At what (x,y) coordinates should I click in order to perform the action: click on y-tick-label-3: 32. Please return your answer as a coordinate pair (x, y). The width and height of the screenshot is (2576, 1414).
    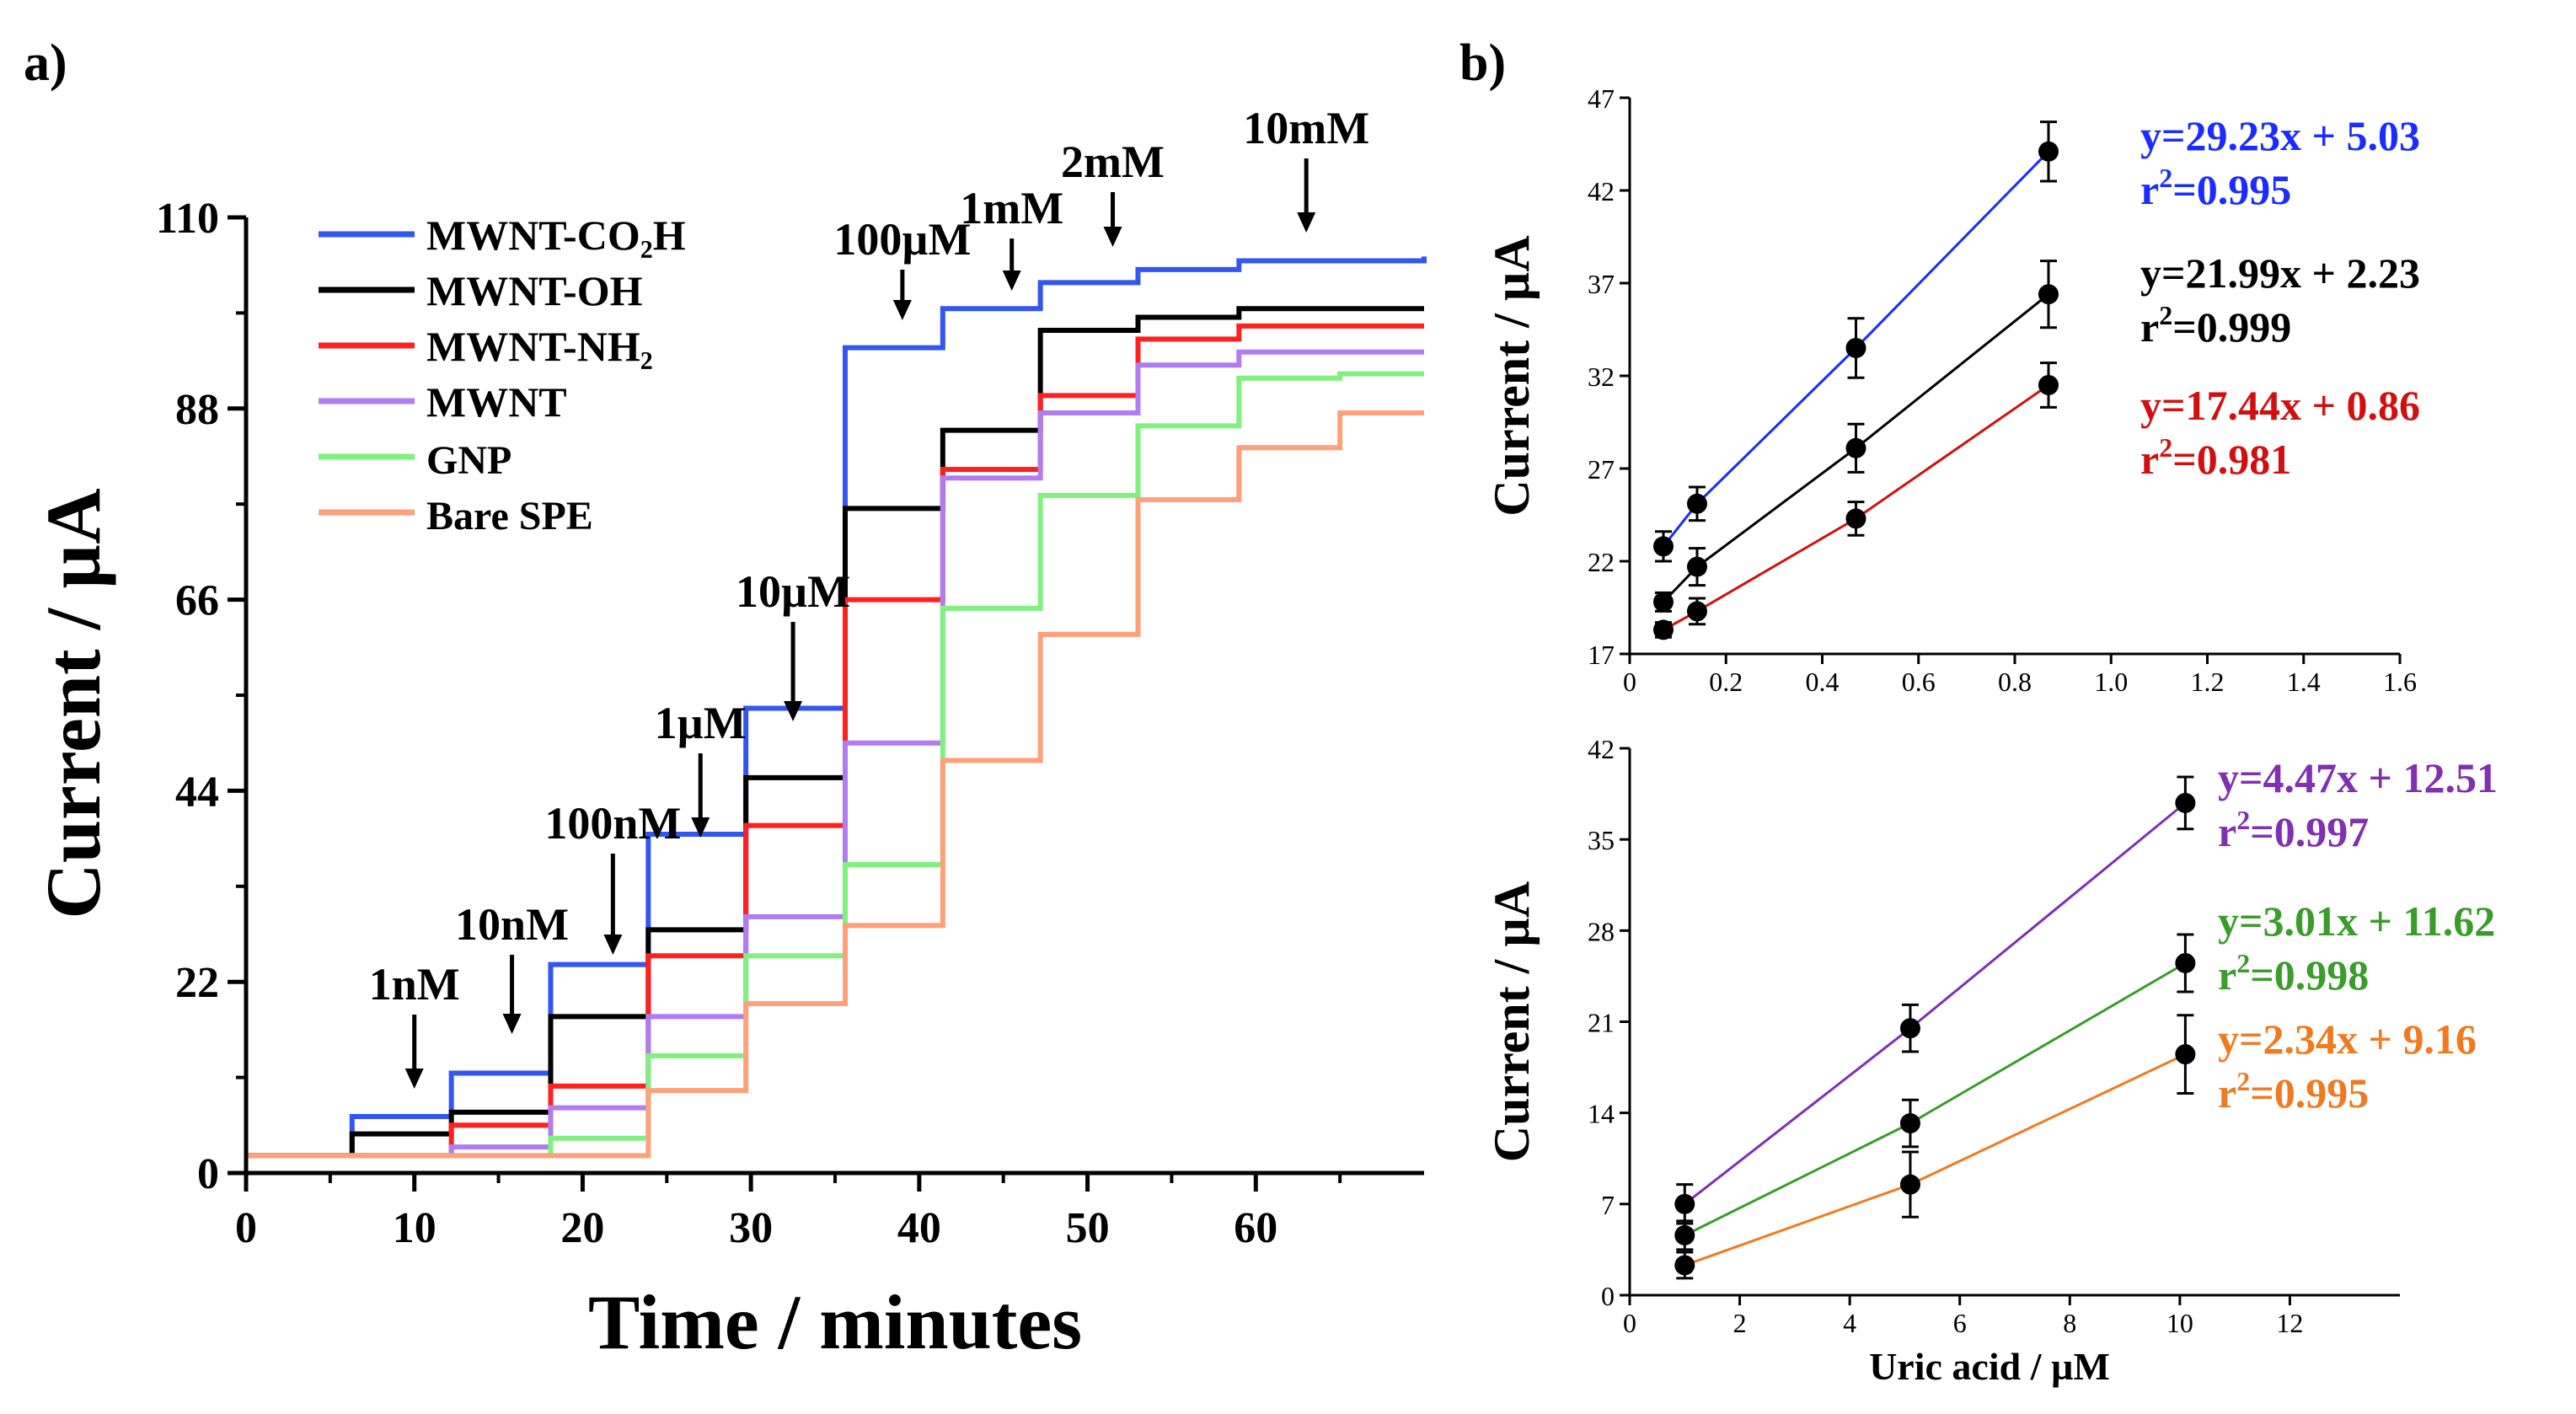
    Looking at the image, I should click on (1601, 377).